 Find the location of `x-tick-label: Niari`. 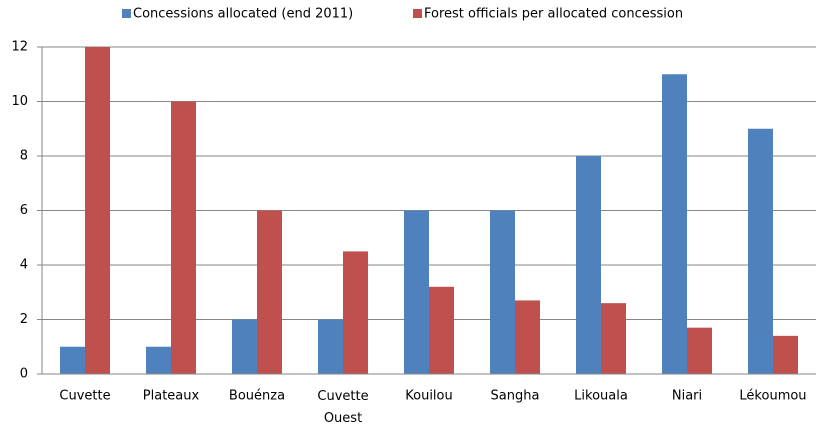

x-tick-label: Niari is located at coordinates (687, 396).